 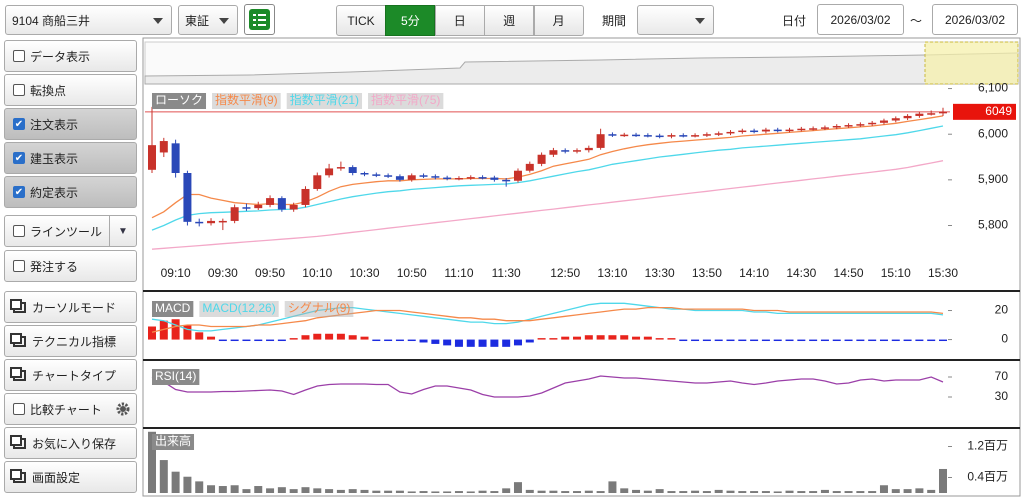 I want to click on sidebar-button: ラインツール ▼, so click(x=70, y=231).